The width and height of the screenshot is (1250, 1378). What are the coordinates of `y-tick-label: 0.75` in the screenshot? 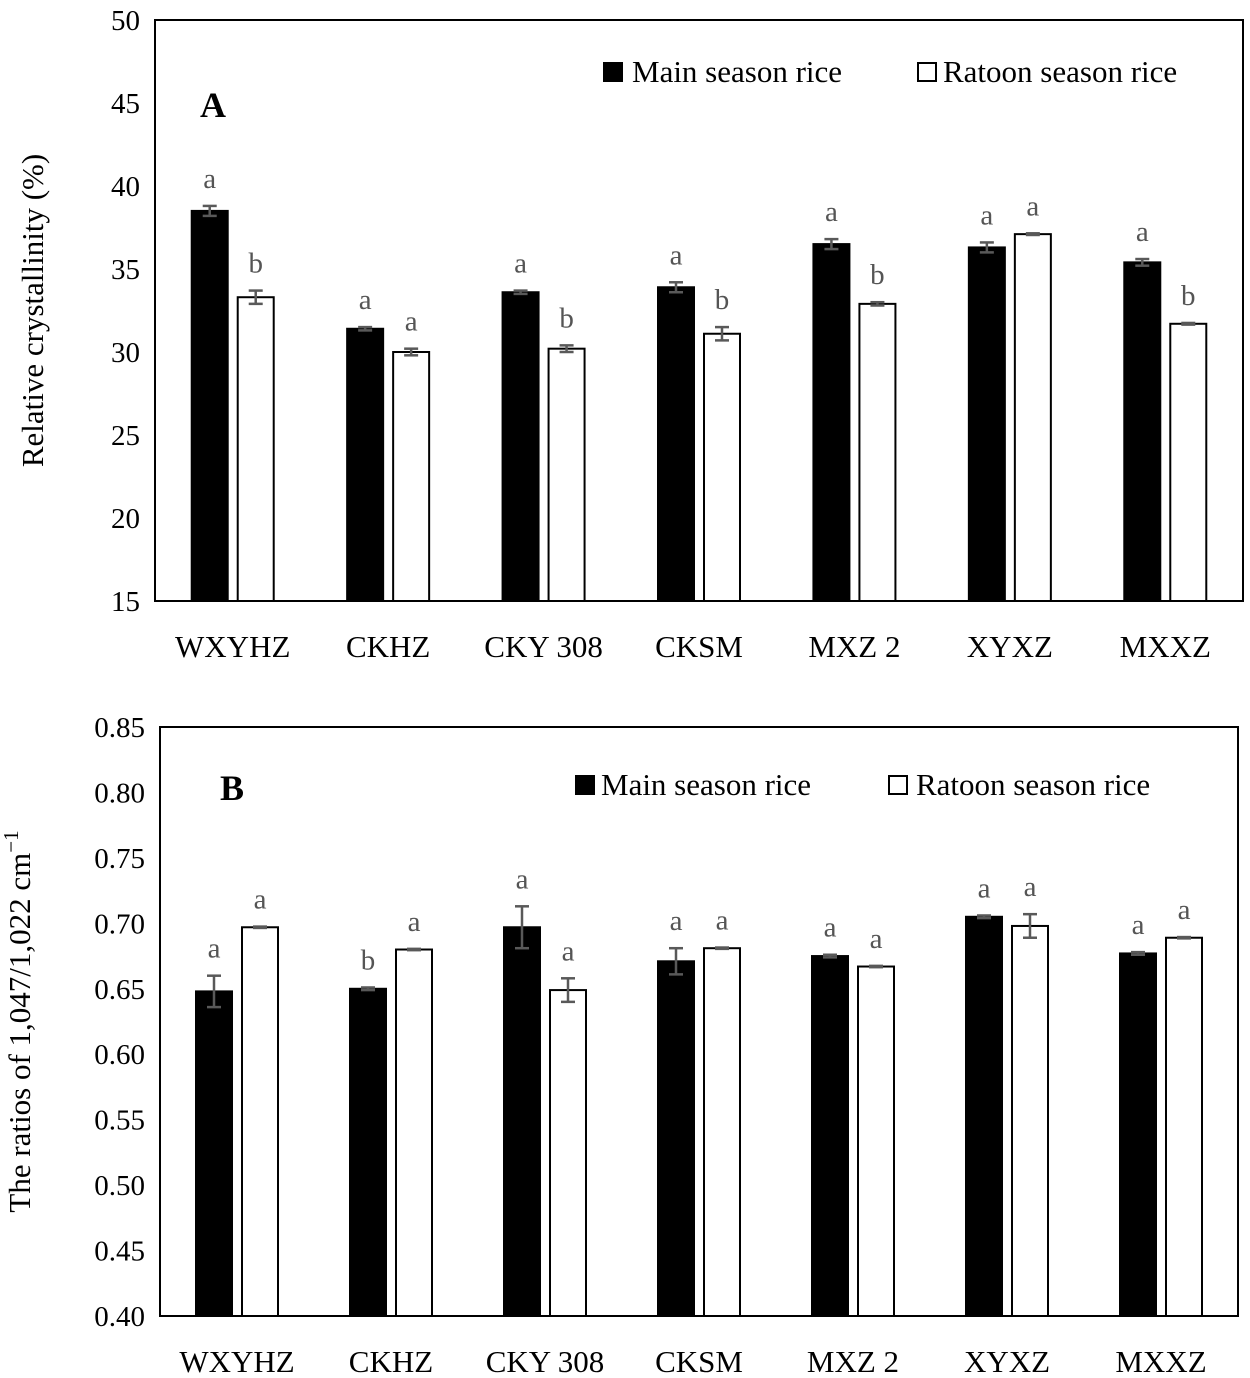 It's located at (119, 859).